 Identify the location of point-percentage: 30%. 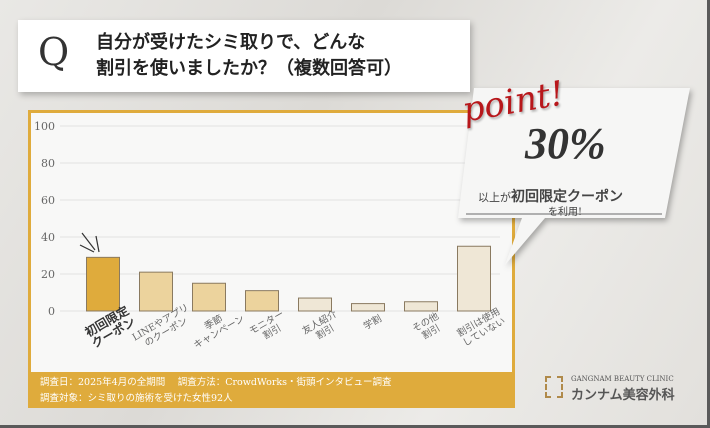
(565, 143).